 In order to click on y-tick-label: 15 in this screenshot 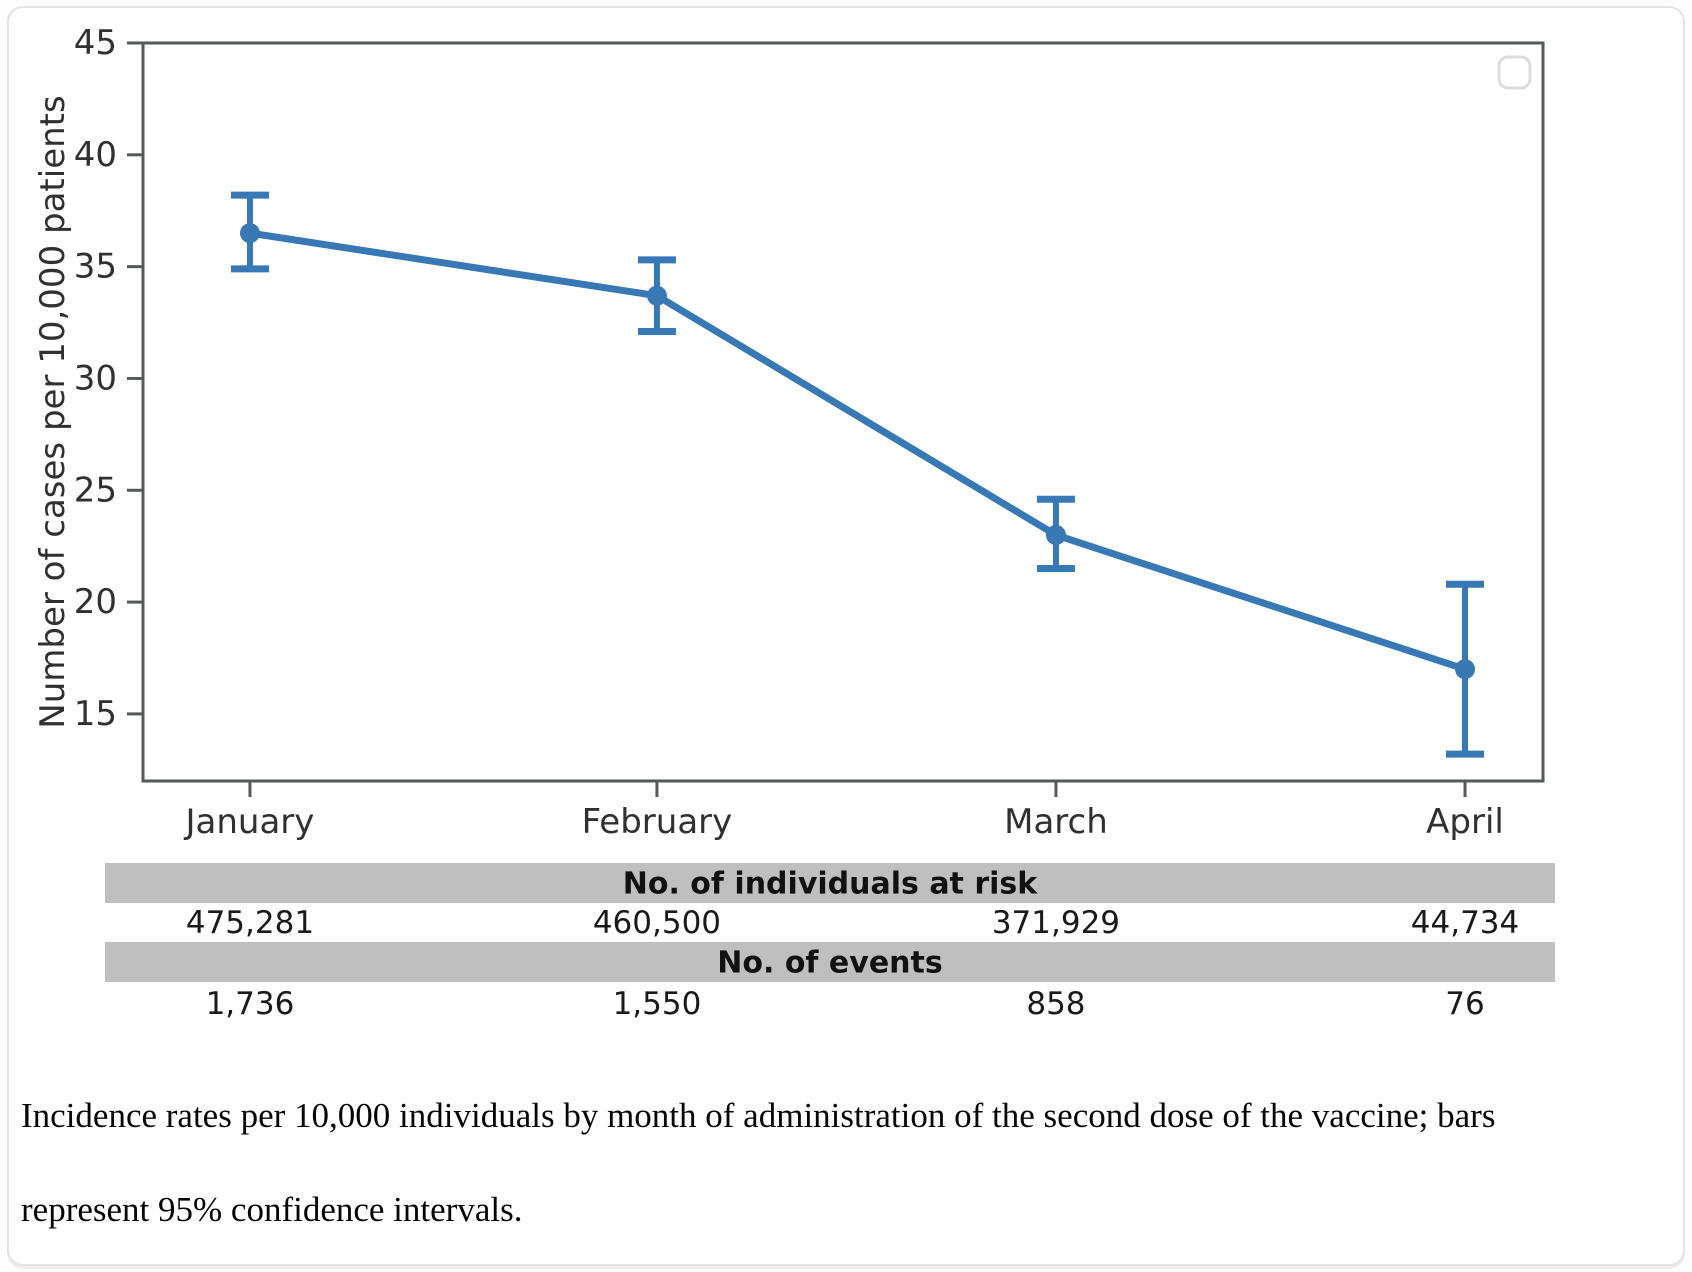, I will do `click(95, 714)`.